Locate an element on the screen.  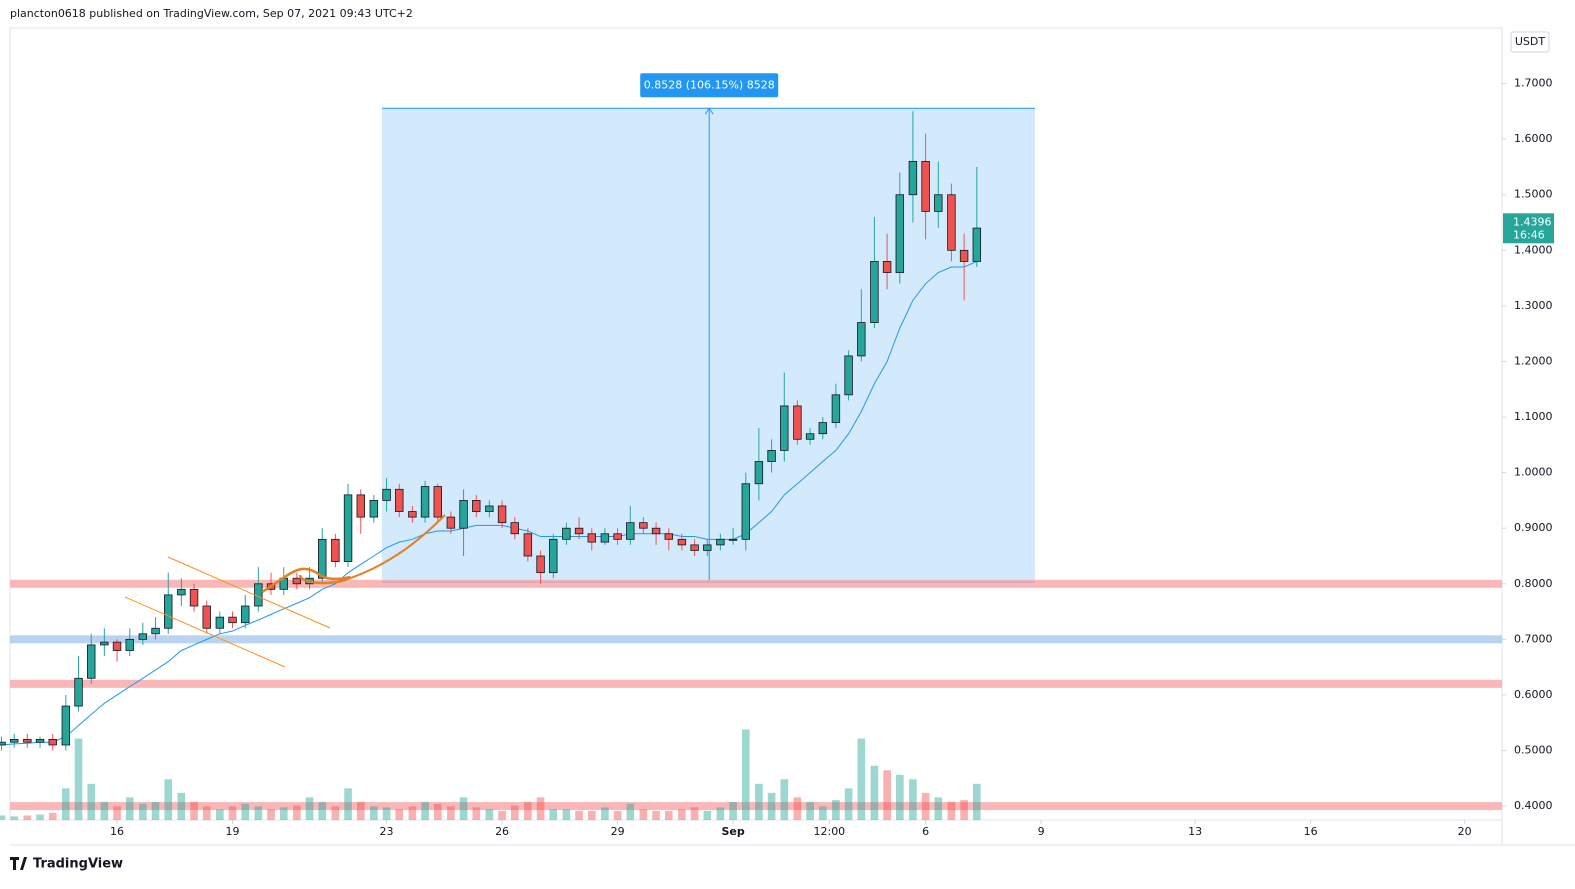
x-tick-label: 12:00 is located at coordinates (829, 831).